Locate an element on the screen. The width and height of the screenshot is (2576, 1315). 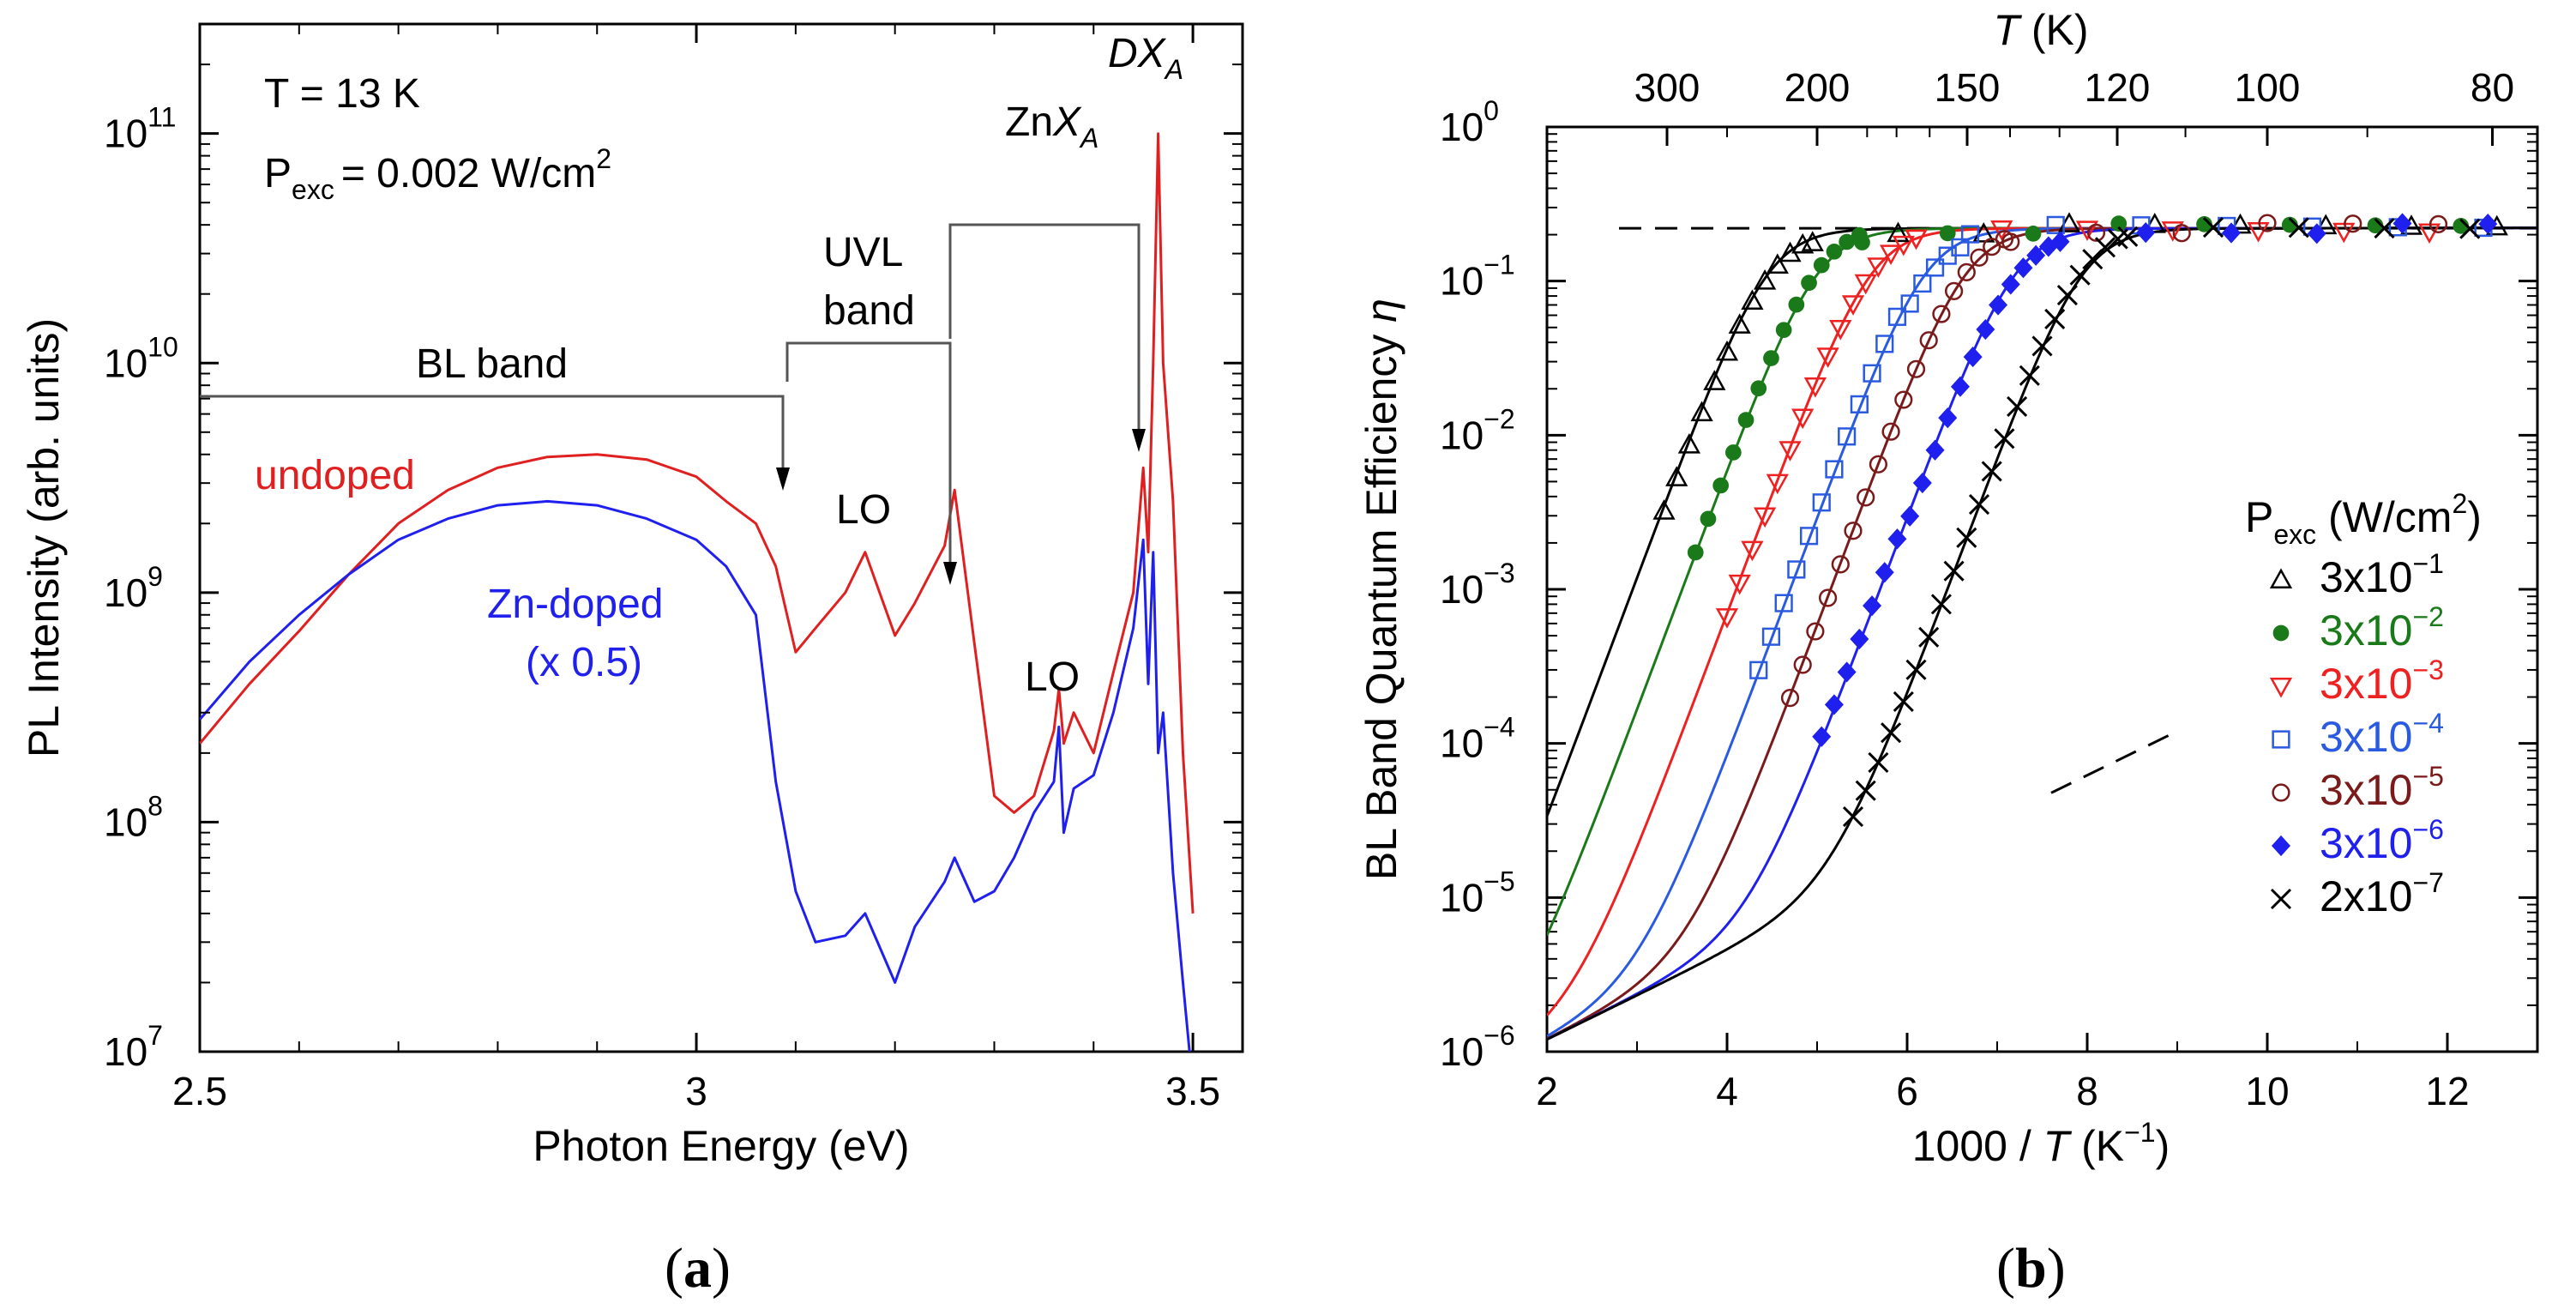
lo-label-upper: LO is located at coordinates (863, 510).